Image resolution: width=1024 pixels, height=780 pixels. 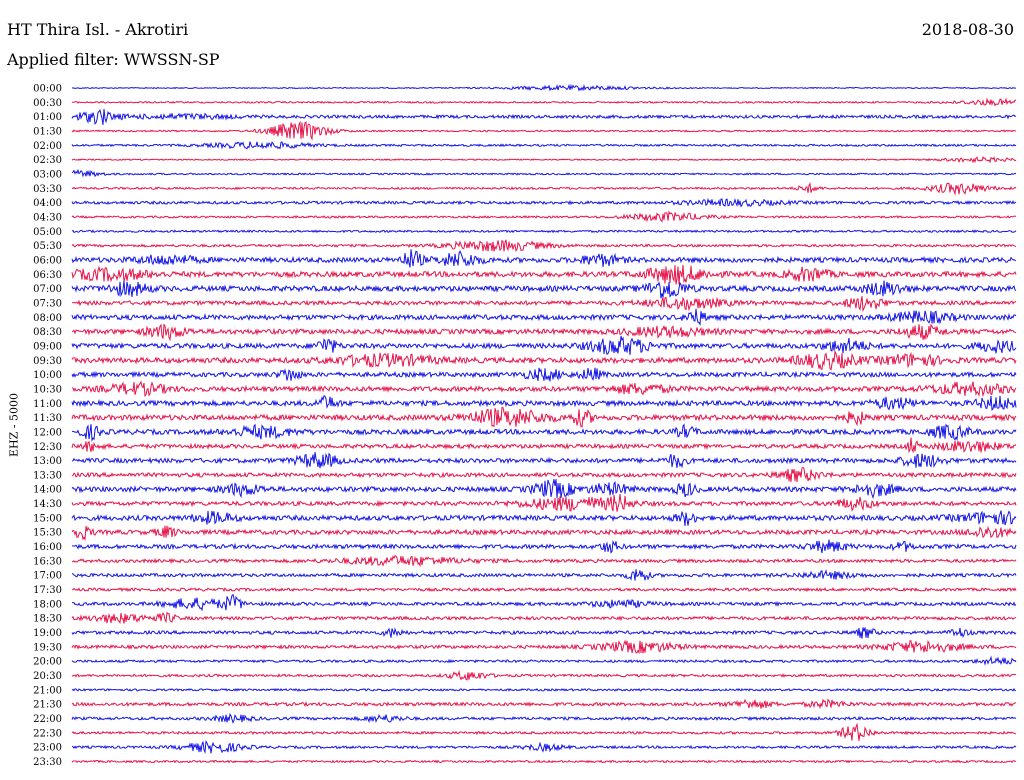 I want to click on time-tick-label: 16:00, so click(x=47, y=547).